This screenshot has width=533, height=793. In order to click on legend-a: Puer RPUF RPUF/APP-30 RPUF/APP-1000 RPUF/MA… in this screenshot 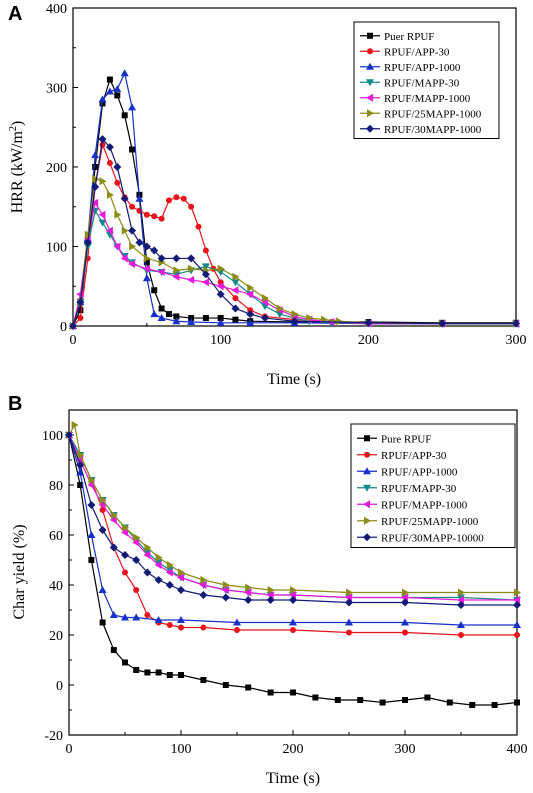, I will do `click(426, 80)`.